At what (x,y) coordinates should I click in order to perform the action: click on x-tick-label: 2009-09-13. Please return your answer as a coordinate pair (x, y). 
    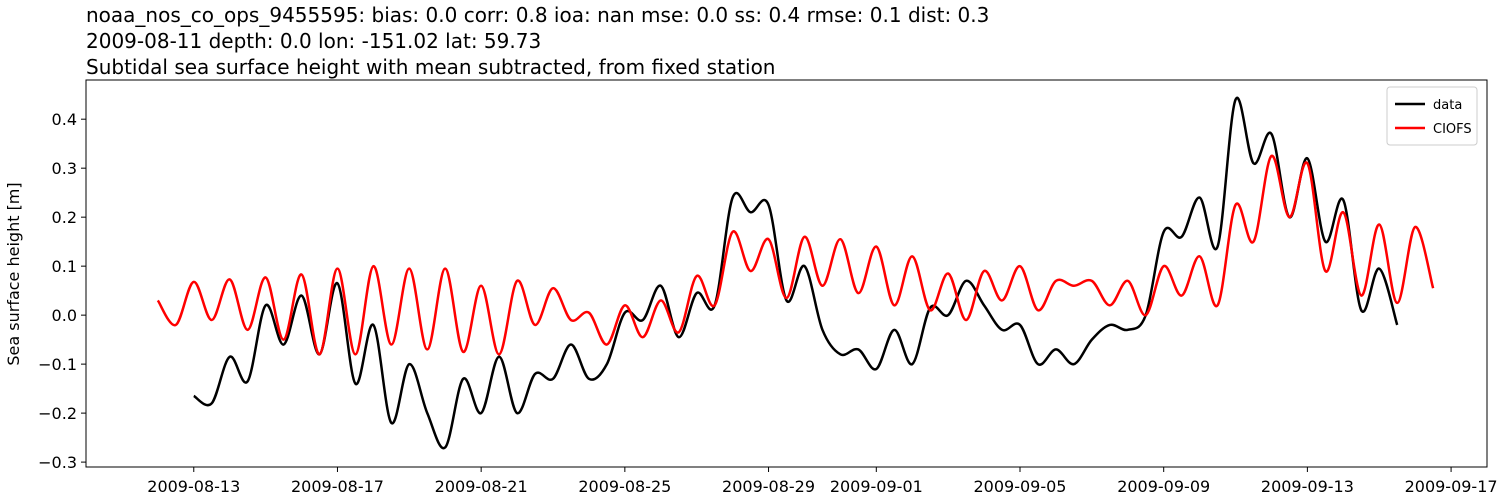
    Looking at the image, I should click on (1307, 486).